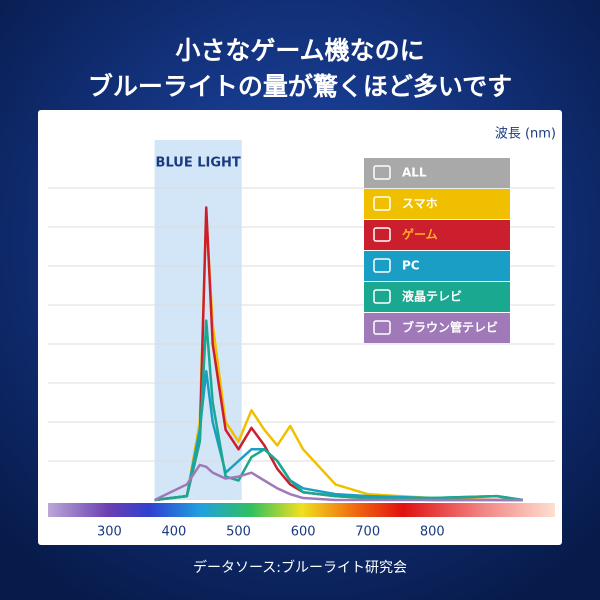  I want to click on x-tick-label: 400, so click(174, 532).